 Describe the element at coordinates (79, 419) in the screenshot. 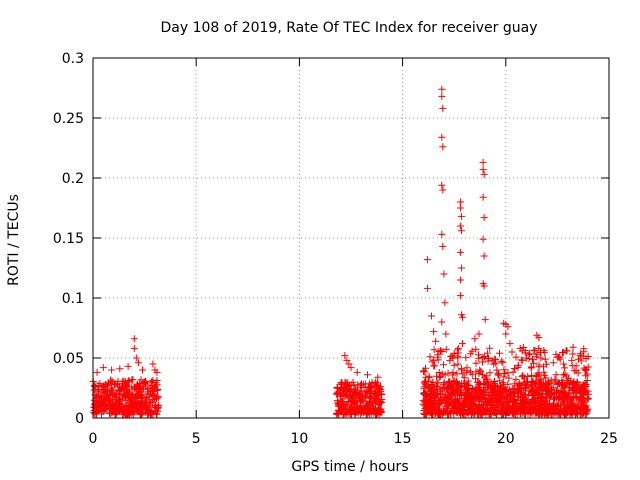

I see `y-tick-label: 0` at that location.